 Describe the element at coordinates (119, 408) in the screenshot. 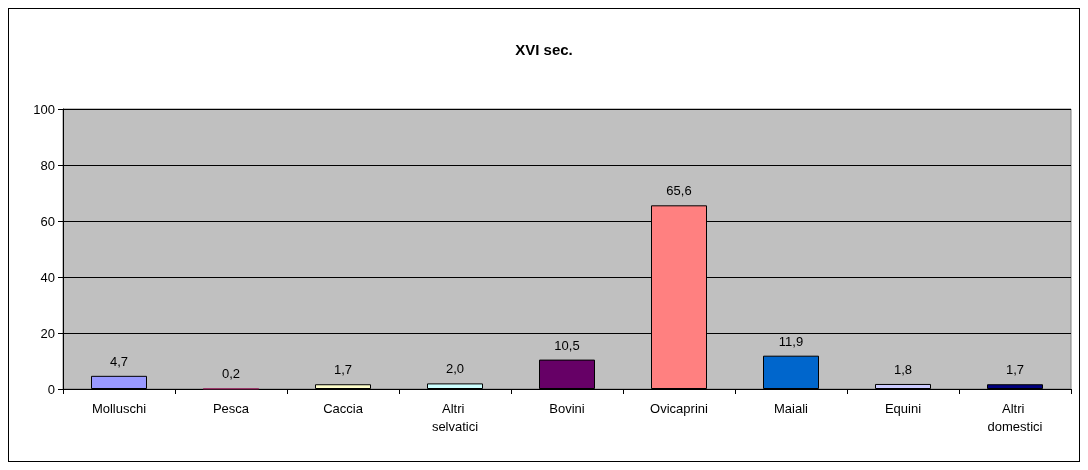

I see `x-tick-label: Molluschi` at that location.